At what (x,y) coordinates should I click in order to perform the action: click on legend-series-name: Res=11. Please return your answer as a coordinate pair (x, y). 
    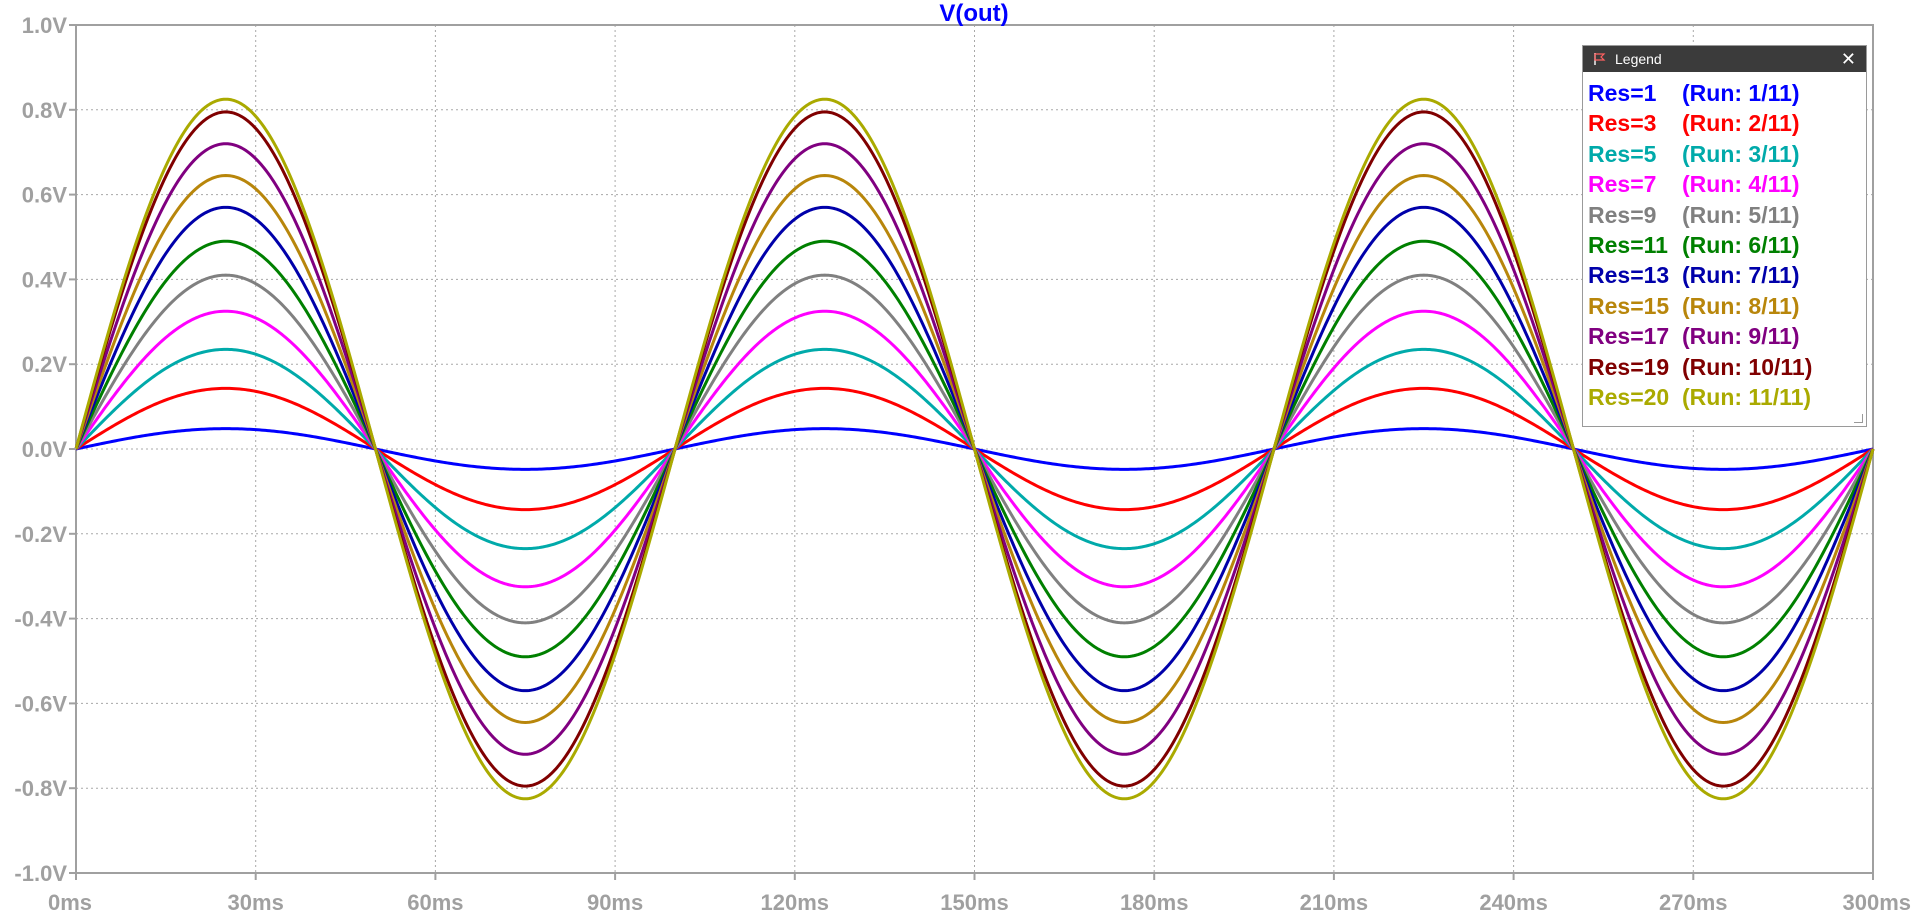
    Looking at the image, I should click on (1628, 244).